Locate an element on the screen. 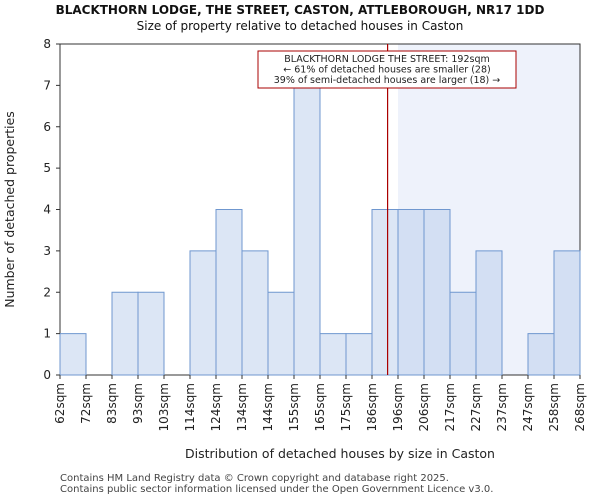  x-tick-label: 103sqm is located at coordinates (164, 407).